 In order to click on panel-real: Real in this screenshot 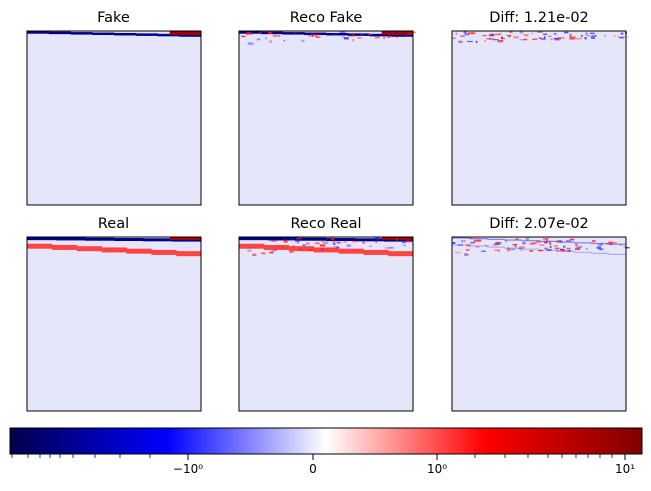, I will do `click(114, 314)`.